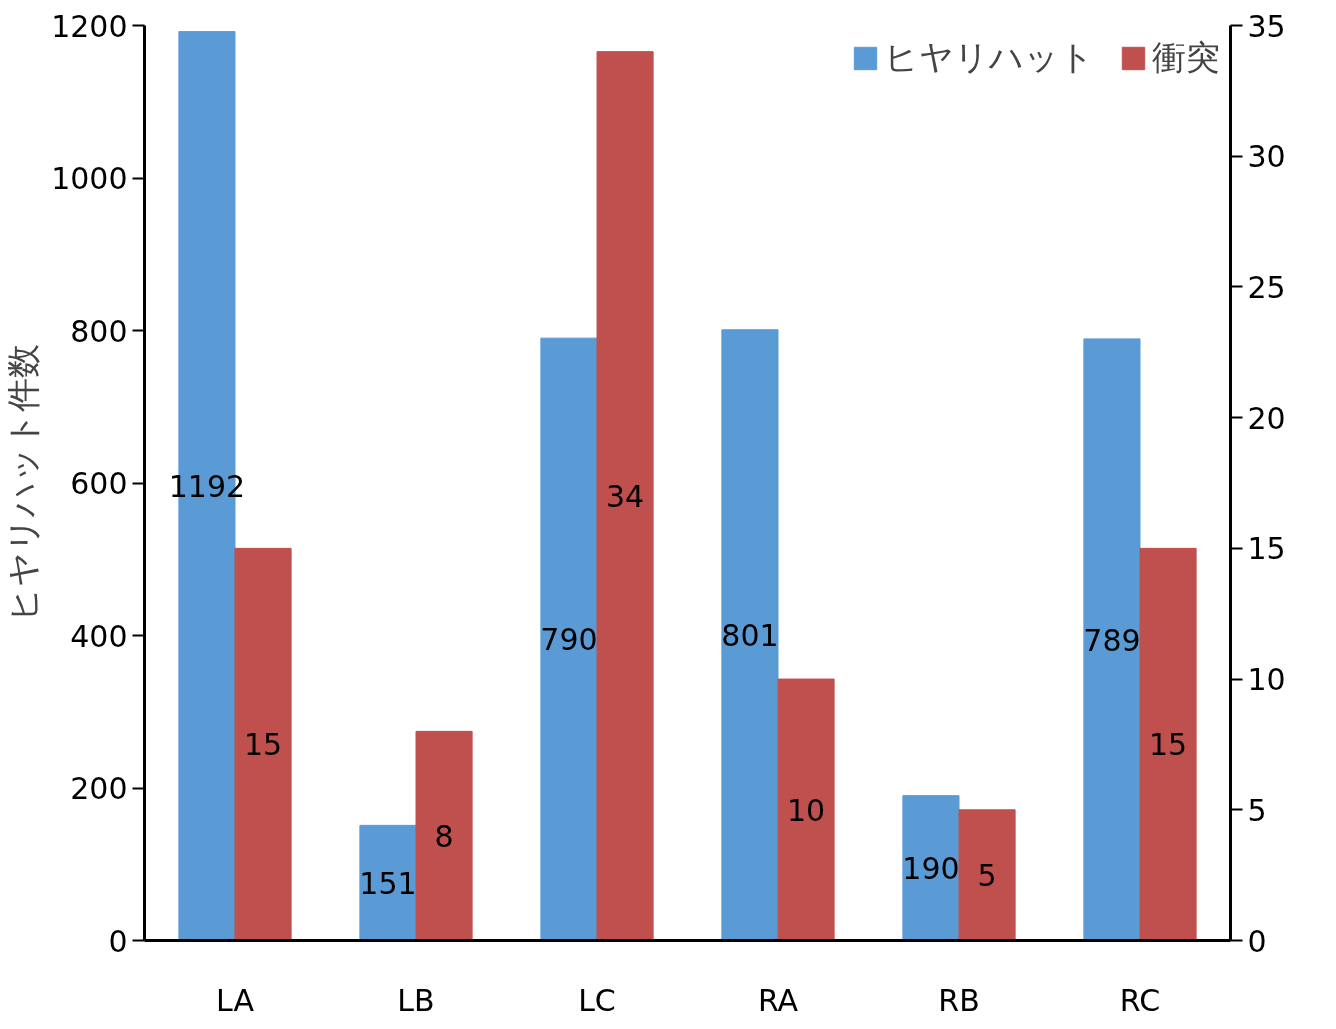 This screenshot has width=1336, height=1029. Describe the element at coordinates (89, 26) in the screenshot. I see `y-tick-label: 1200` at that location.